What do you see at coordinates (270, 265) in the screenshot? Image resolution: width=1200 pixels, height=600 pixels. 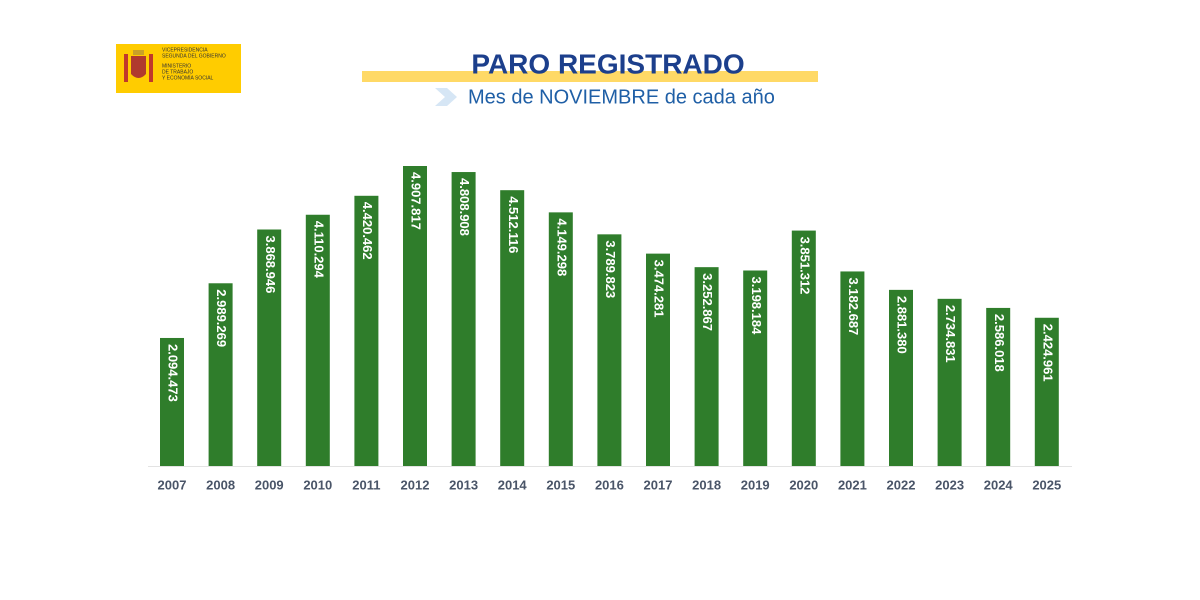 I see `value-label: 3.868.946` at bounding box center [270, 265].